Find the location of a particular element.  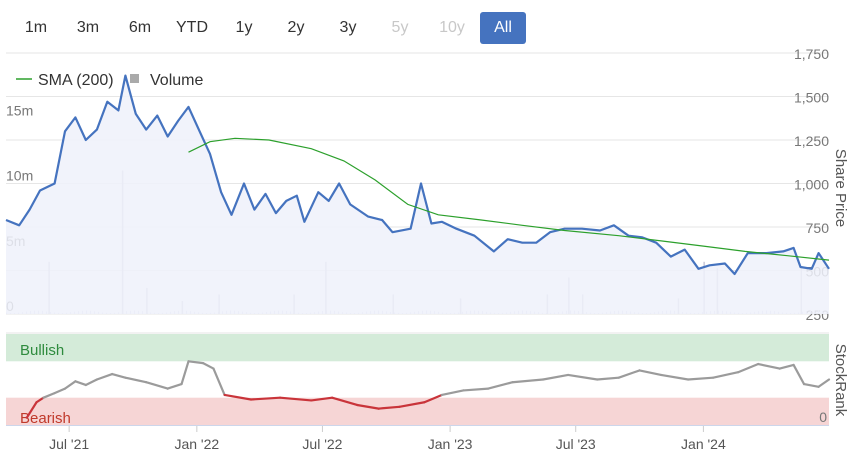

price-tick-label: 1,250 is located at coordinates (811, 141).